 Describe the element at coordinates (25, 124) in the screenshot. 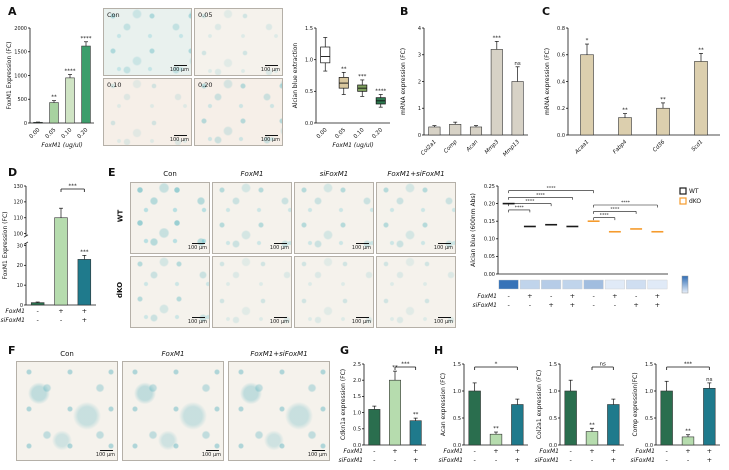

I see `svg-text: 0` at that location.